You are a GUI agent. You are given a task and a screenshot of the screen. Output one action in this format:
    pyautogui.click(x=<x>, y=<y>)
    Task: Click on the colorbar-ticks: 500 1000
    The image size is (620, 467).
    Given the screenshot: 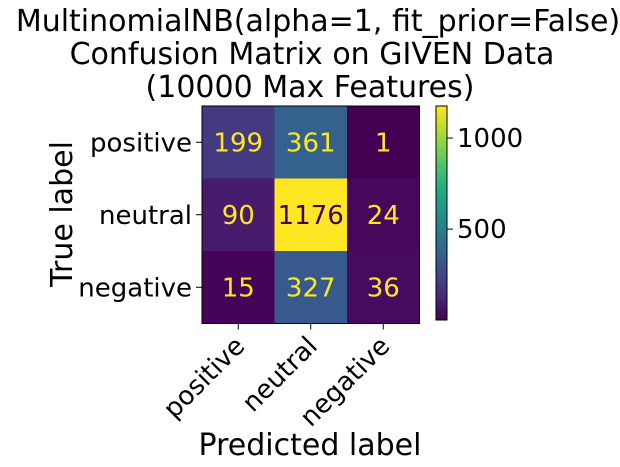 What is the action you would take?
    pyautogui.click(x=485, y=184)
    